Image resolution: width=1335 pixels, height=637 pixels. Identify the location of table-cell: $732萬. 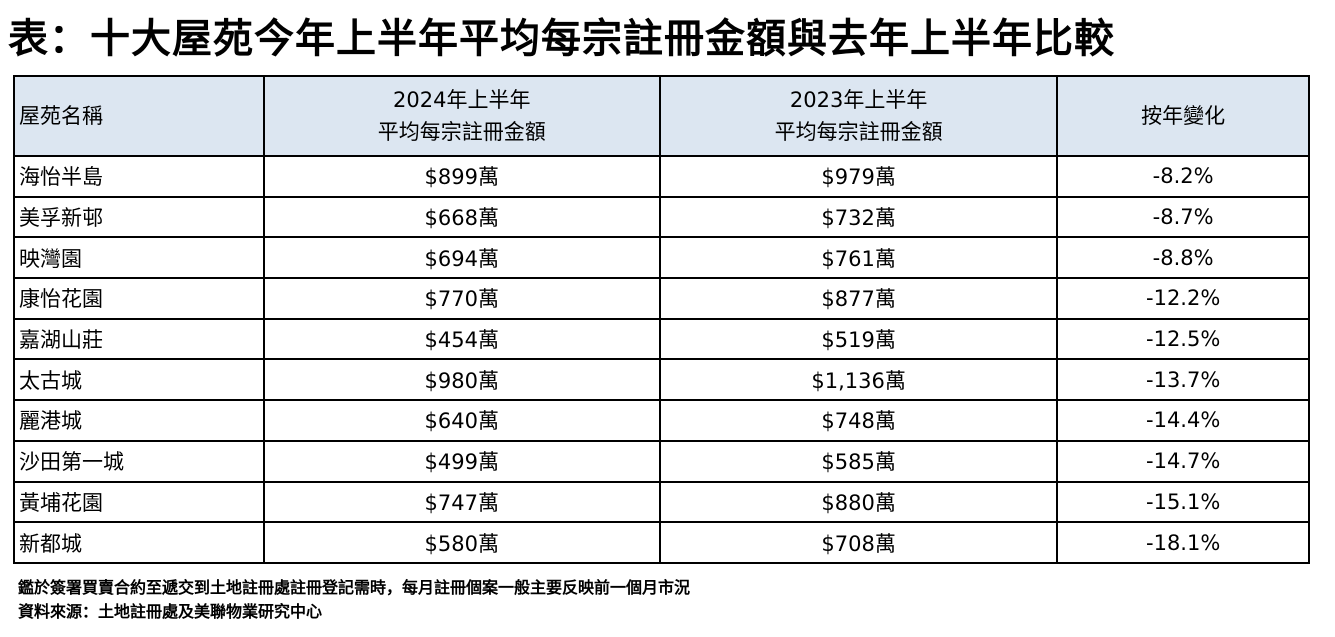
(858, 217).